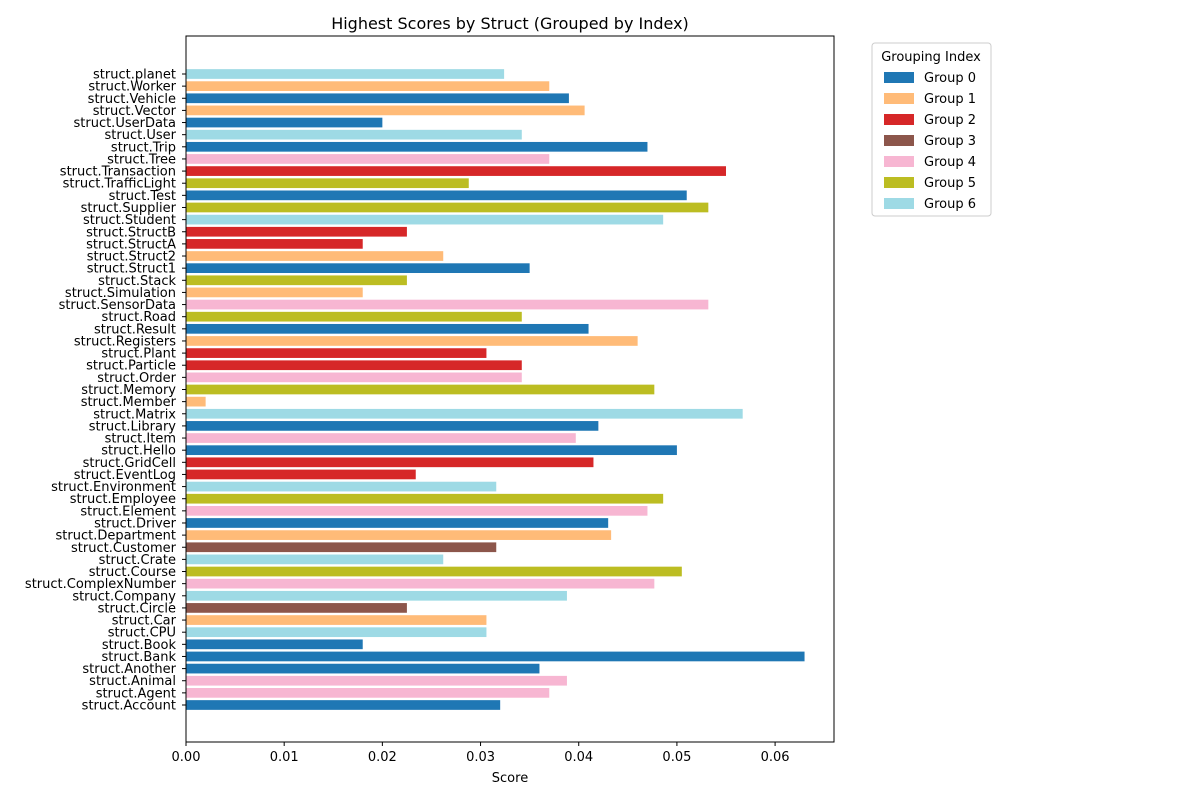 This screenshot has width=1200, height=804. What do you see at coordinates (950, 162) in the screenshot?
I see `legend-entry-label: Group 4` at bounding box center [950, 162].